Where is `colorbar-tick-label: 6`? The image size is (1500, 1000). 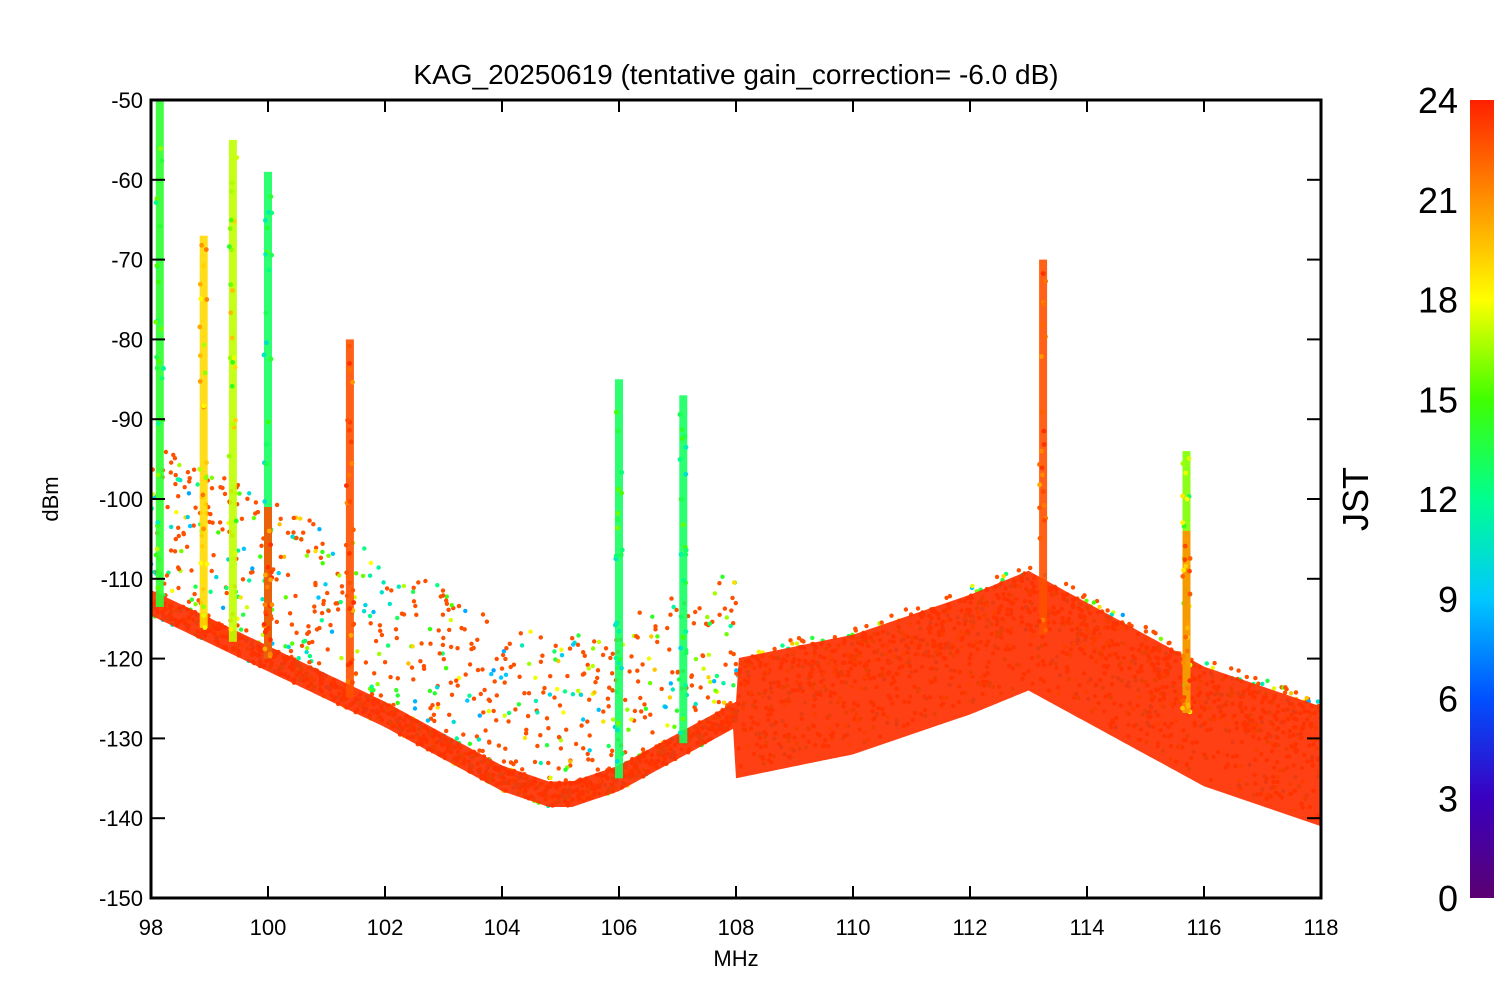
colorbar-tick-label: 6 is located at coordinates (1448, 699).